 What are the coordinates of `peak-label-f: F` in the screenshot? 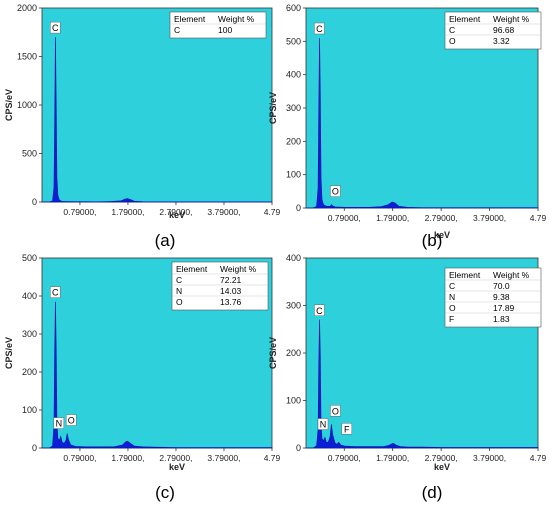 It's located at (347, 429).